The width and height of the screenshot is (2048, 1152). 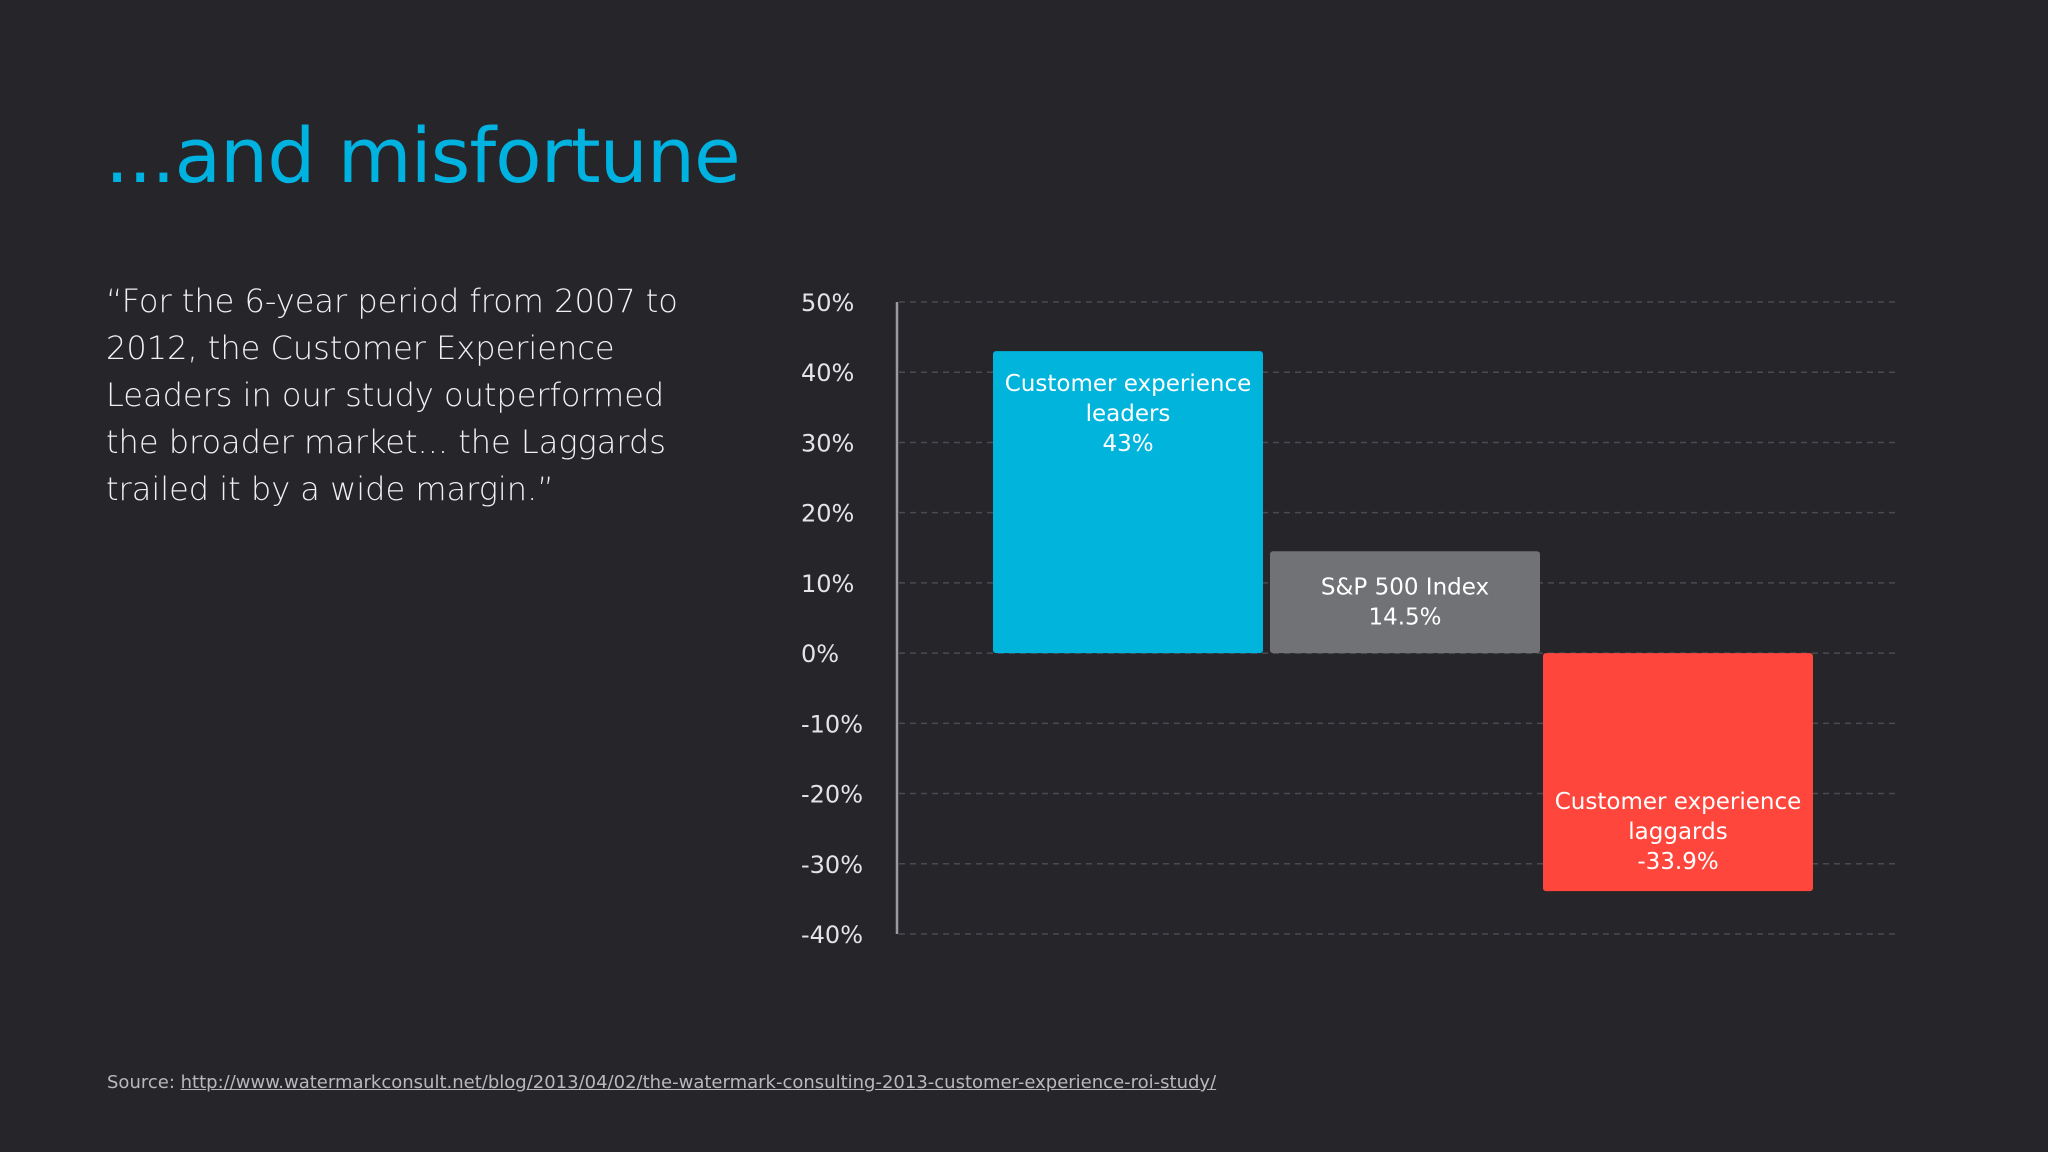 What do you see at coordinates (827, 584) in the screenshot?
I see `y-tick-label: 10%` at bounding box center [827, 584].